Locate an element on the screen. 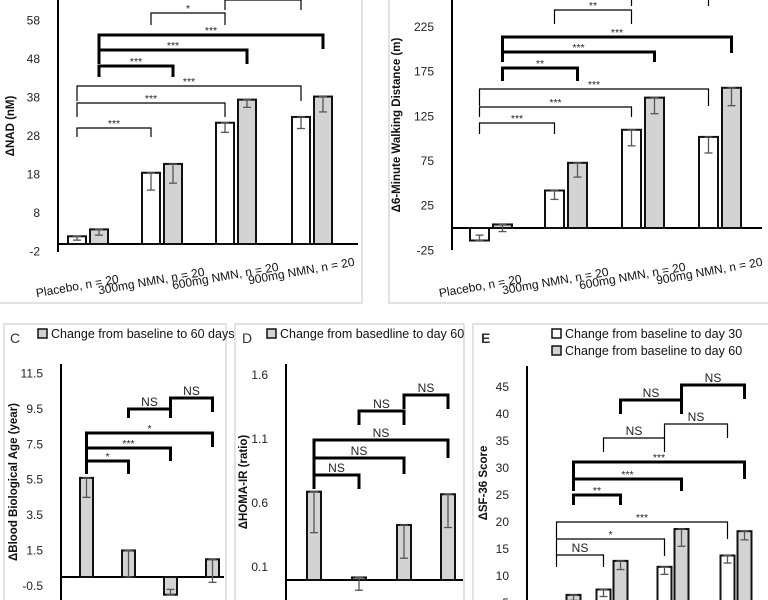 The height and width of the screenshot is (600, 768). y-tick-label: 1.6 is located at coordinates (259, 375).